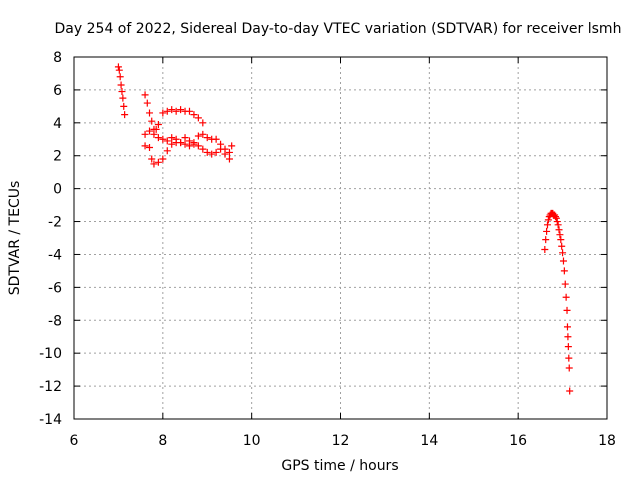 The image size is (640, 480). Describe the element at coordinates (57, 58) in the screenshot. I see `y-tick-label: 8` at that location.